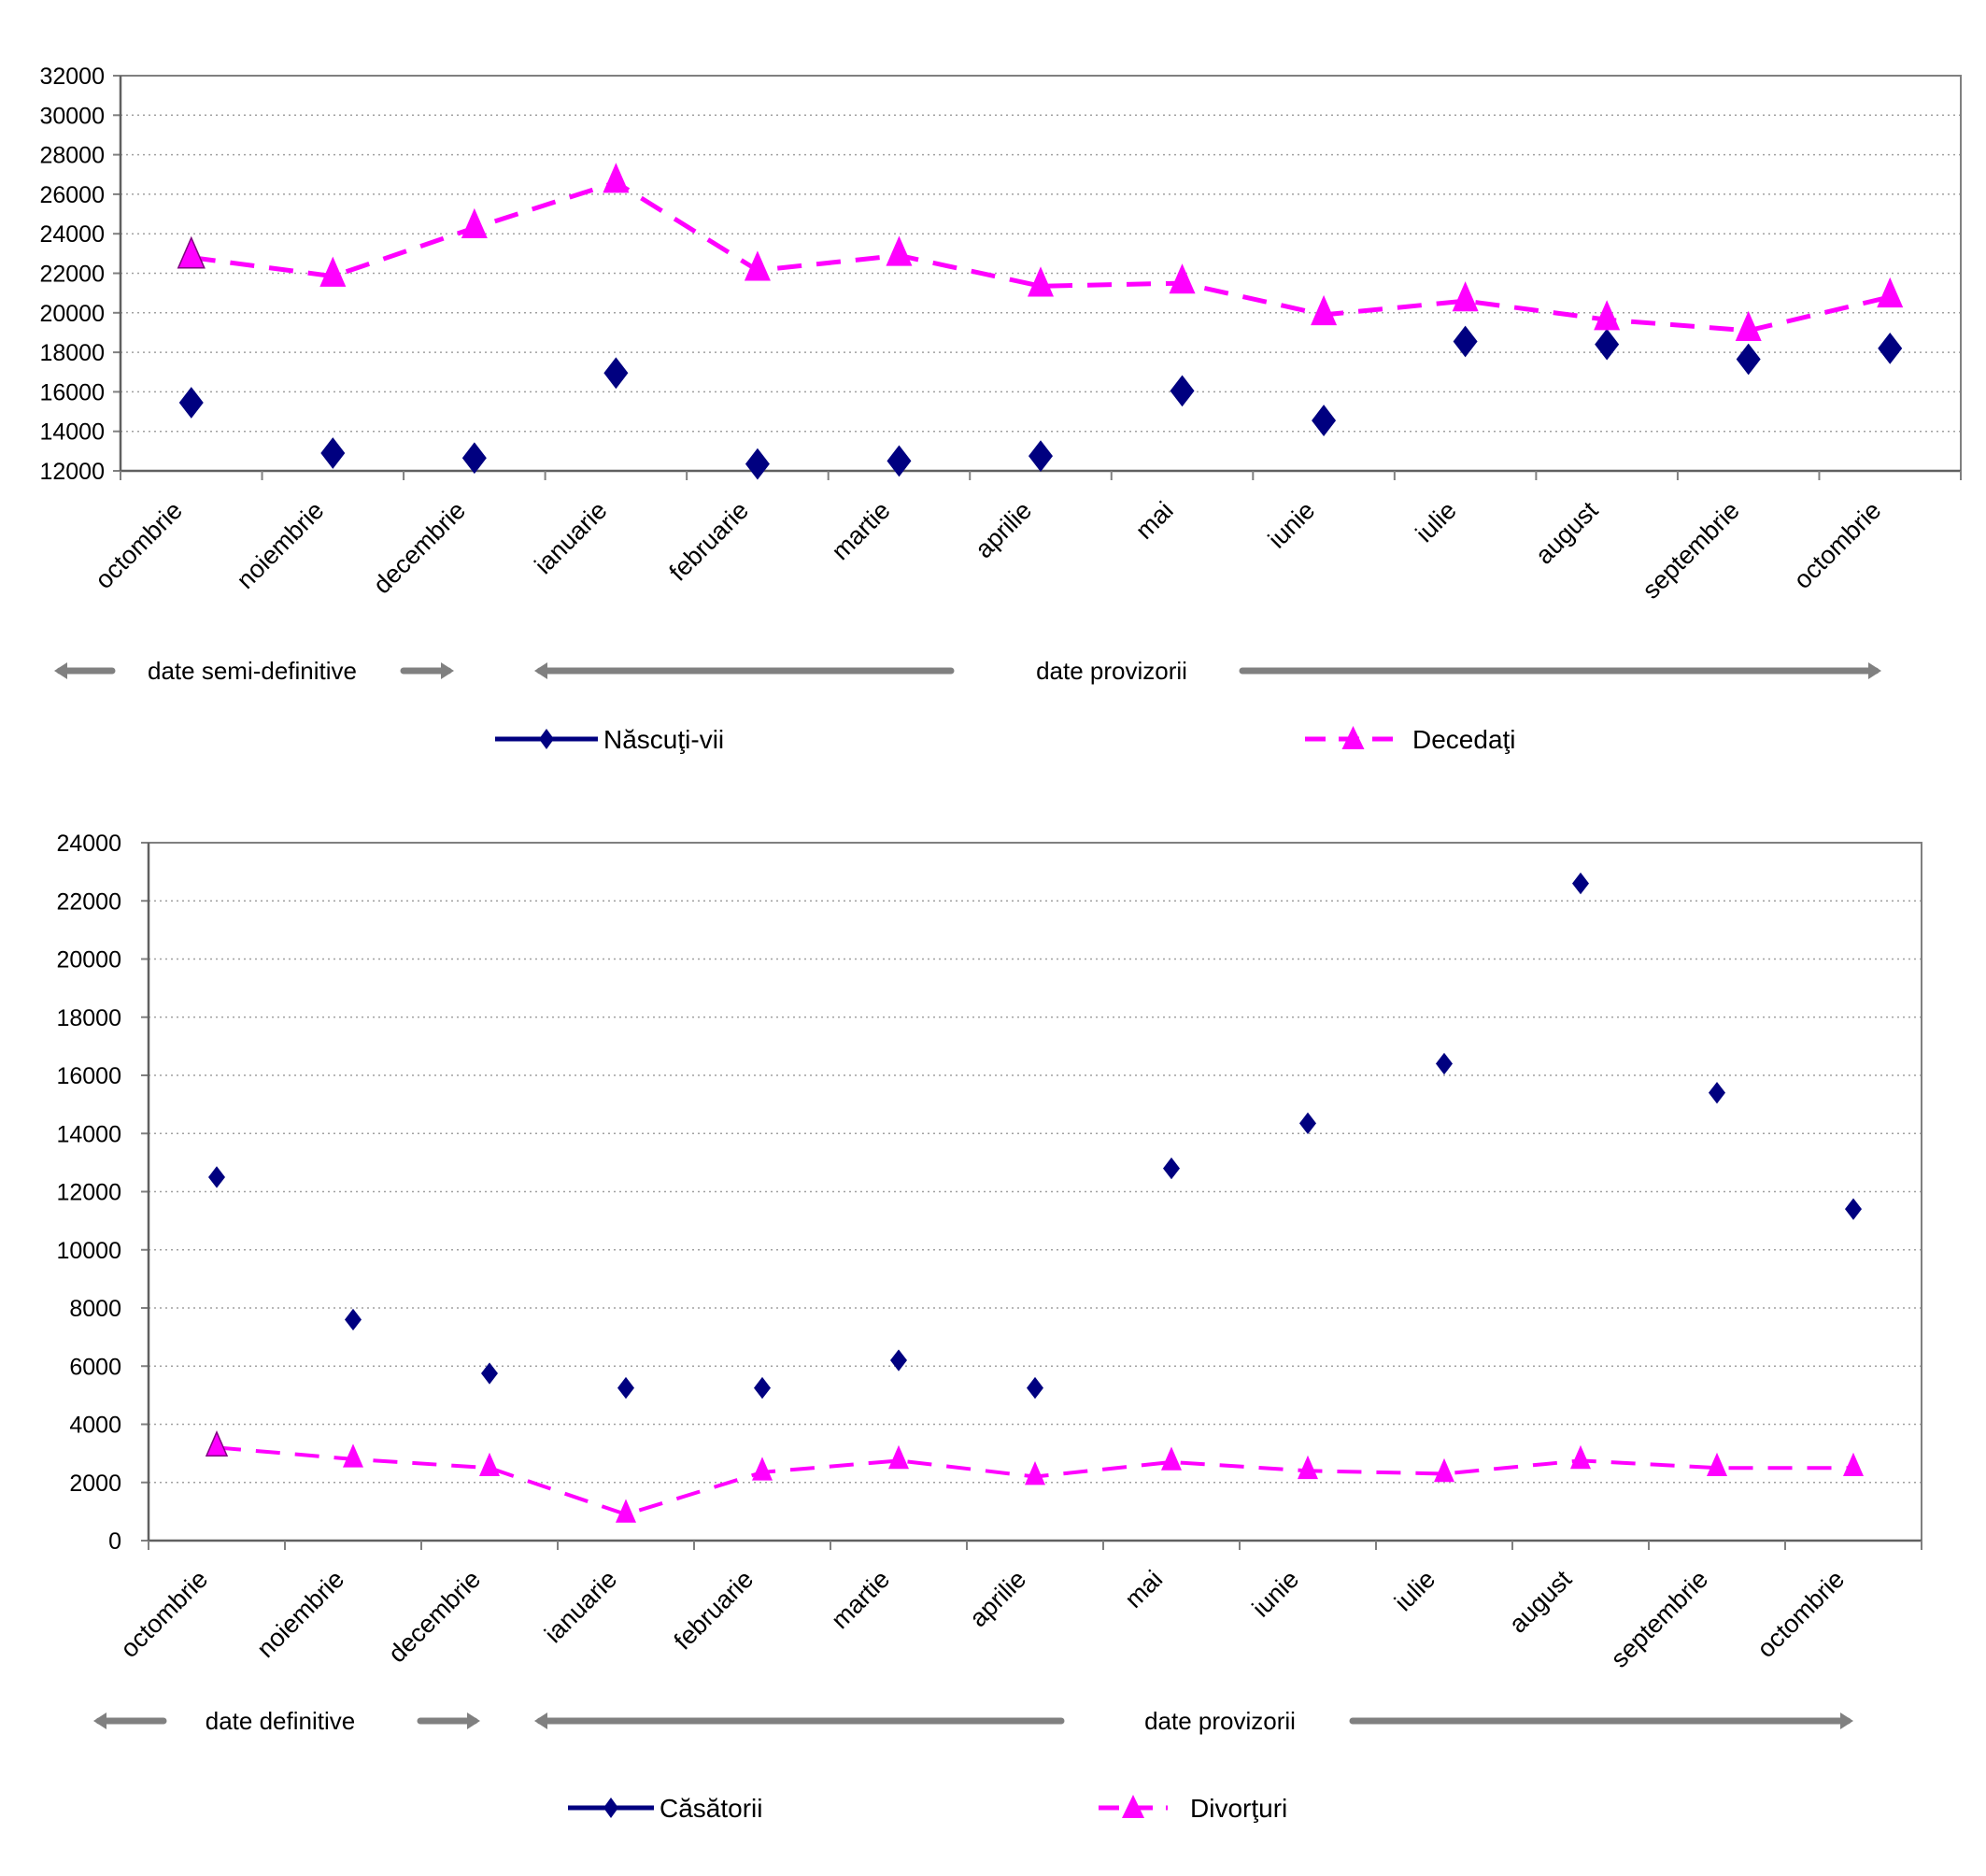  What do you see at coordinates (95, 1367) in the screenshot?
I see `y-tick-label: 6000` at bounding box center [95, 1367].